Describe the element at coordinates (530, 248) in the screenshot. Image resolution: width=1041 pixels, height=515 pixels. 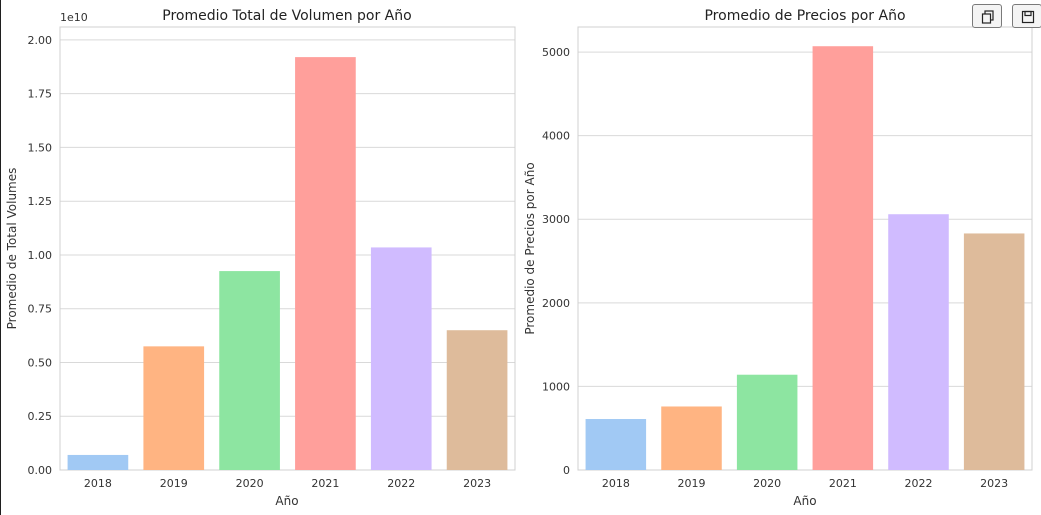
I see `y-axis-label: Promedio de Precios por Año` at that location.